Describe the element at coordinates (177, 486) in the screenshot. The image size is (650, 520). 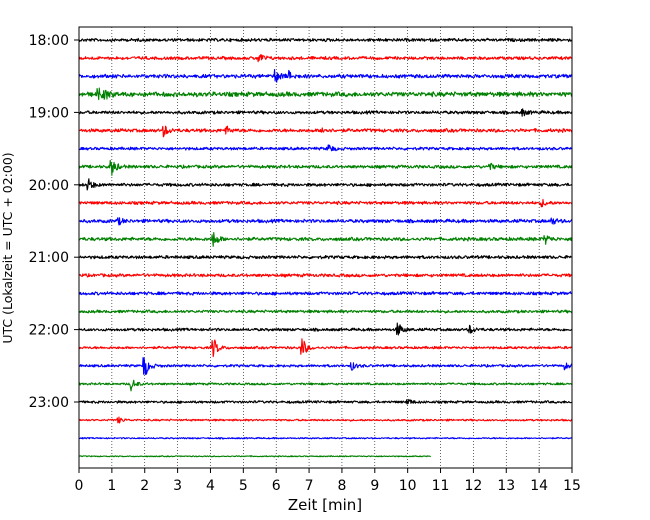
I see `x-tick-label: 3` at that location.